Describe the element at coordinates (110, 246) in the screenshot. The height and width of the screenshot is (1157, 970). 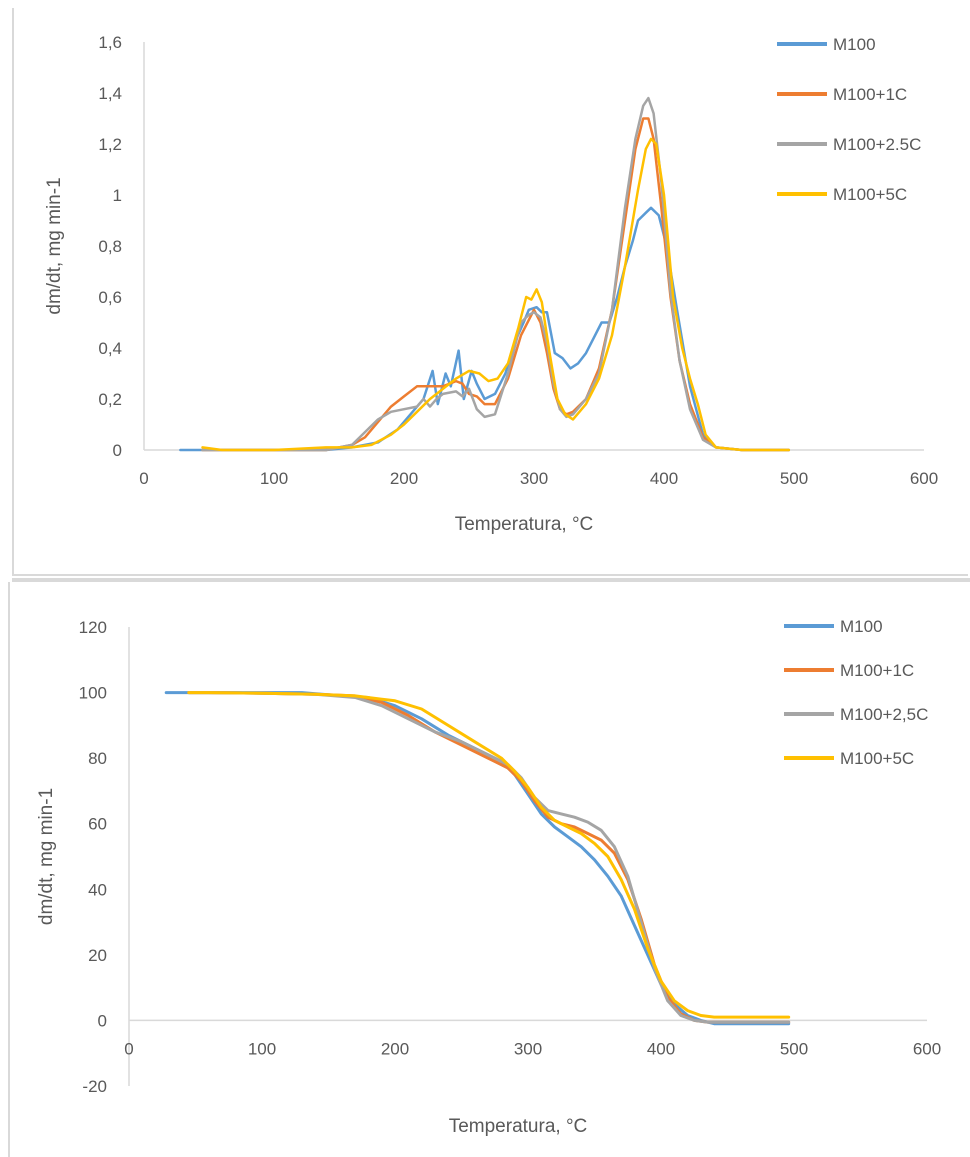
I see `y-tick-label: 0,8` at that location.